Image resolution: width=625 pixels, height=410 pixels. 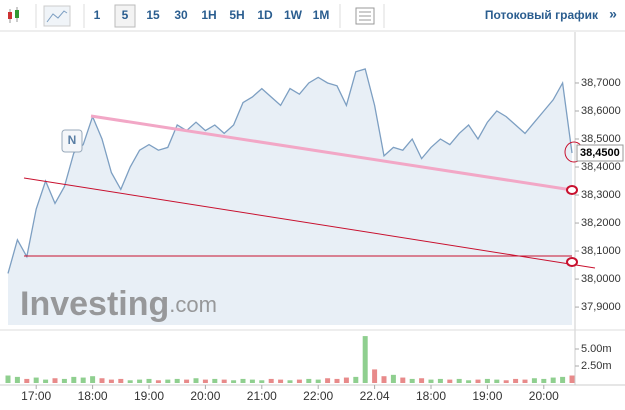 I want to click on watermark-suffix: .com, so click(x=193, y=304).